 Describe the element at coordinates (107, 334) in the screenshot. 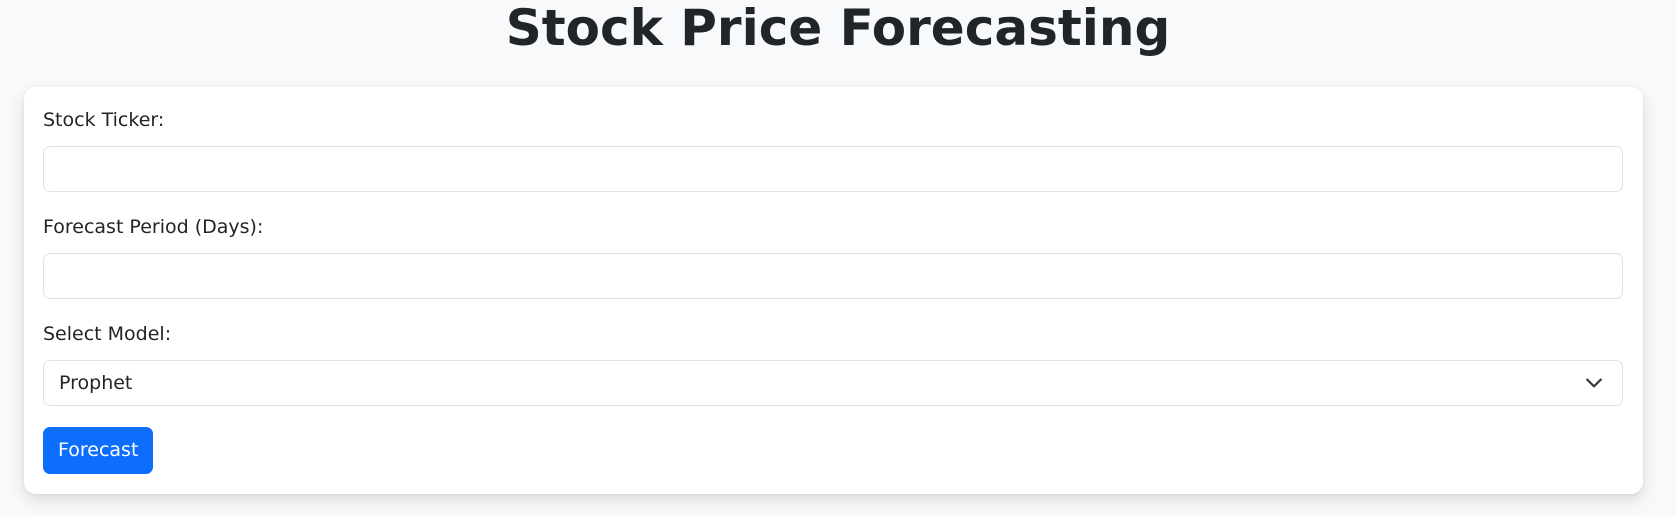

I see `select-model-label: Select Model:` at that location.